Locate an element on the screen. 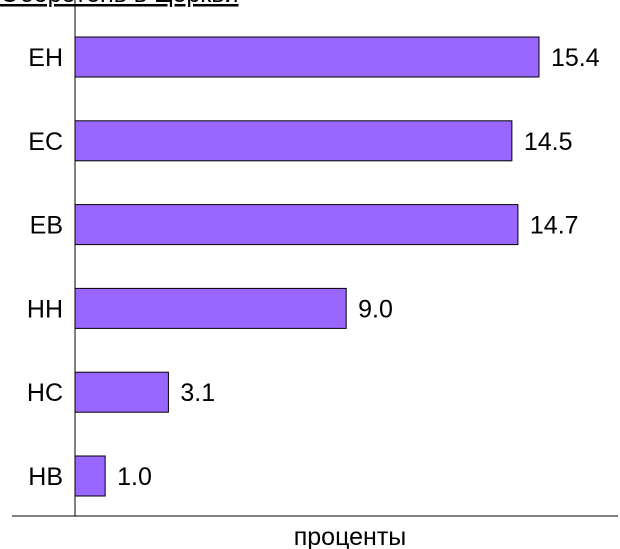 The height and width of the screenshot is (549, 620). value-label-НВ: 1.0 is located at coordinates (134, 477).